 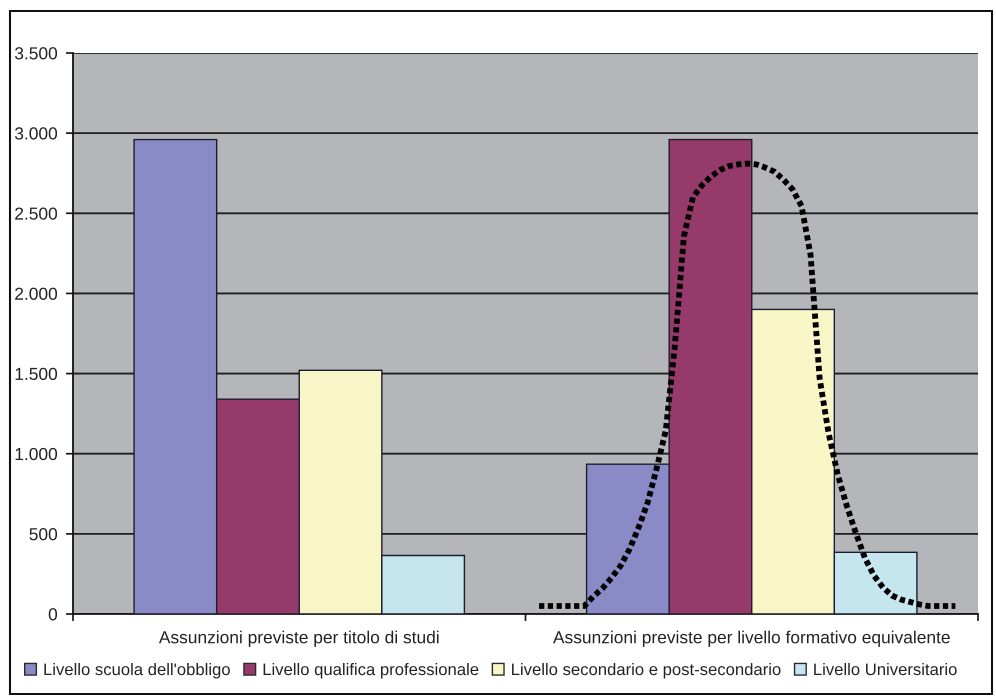 I want to click on legend-label: Livello secondario e post-secondario, so click(x=646, y=670).